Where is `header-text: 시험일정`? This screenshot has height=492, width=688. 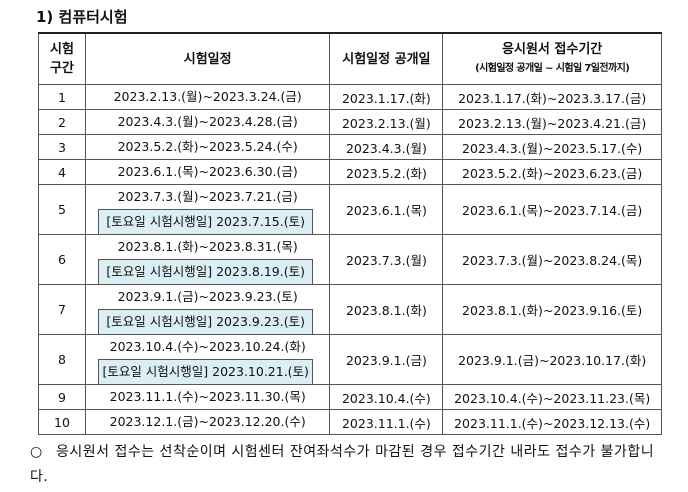 header-text: 시험일정 is located at coordinates (207, 59).